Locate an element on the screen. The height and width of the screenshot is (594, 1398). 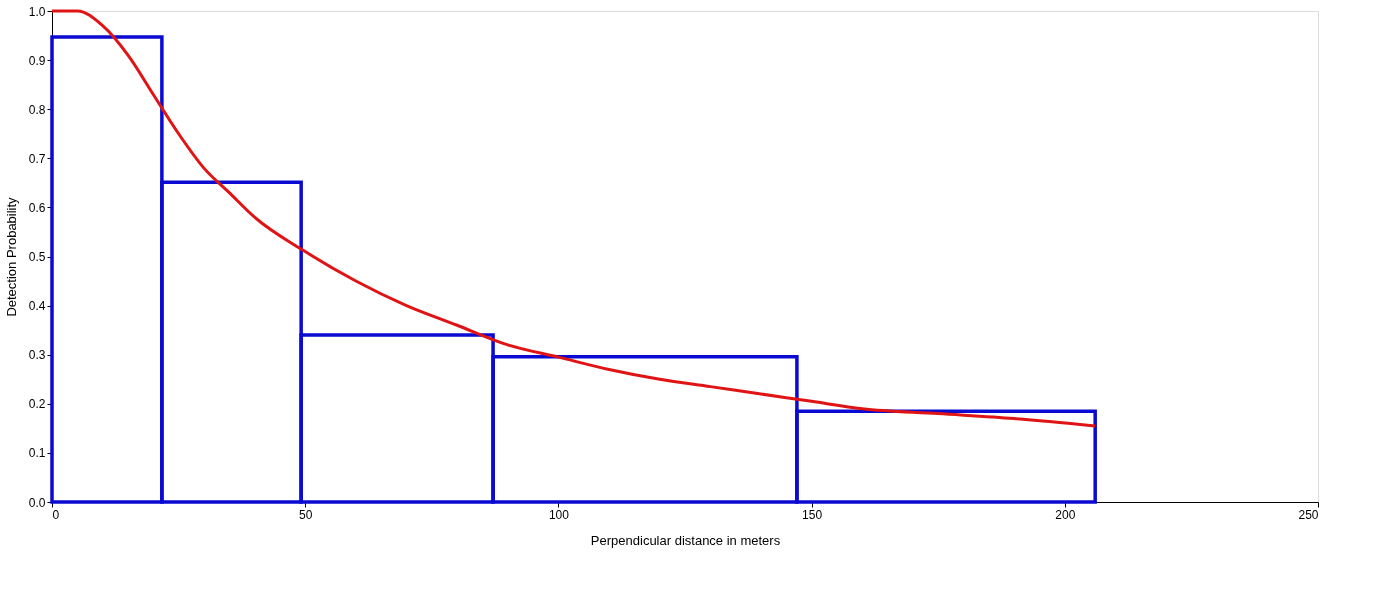
y-tick-label: 0.6 is located at coordinates (37, 207).